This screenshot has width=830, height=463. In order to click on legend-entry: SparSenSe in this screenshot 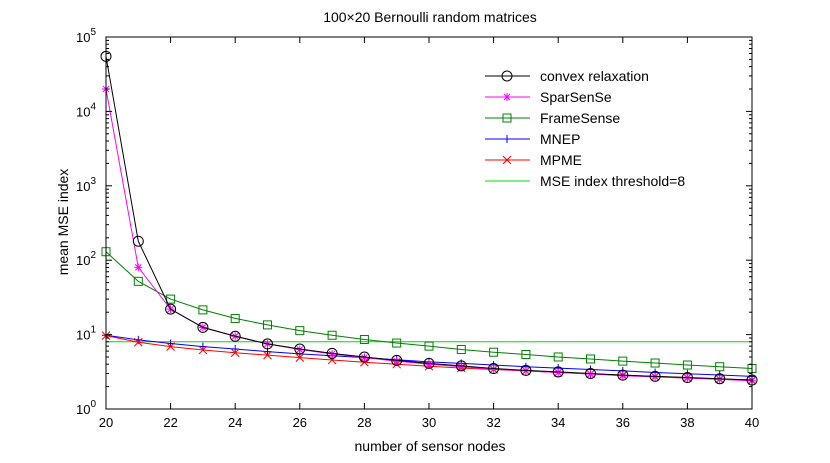, I will do `click(548, 97)`.